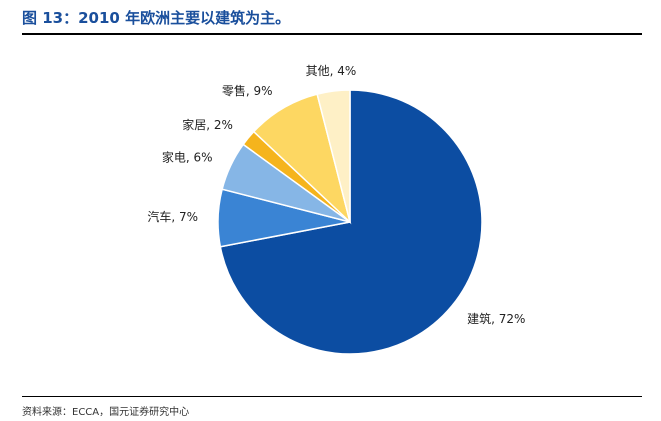  Describe the element at coordinates (247, 90) in the screenshot. I see `pie-label-4: 零售, 9%` at that location.